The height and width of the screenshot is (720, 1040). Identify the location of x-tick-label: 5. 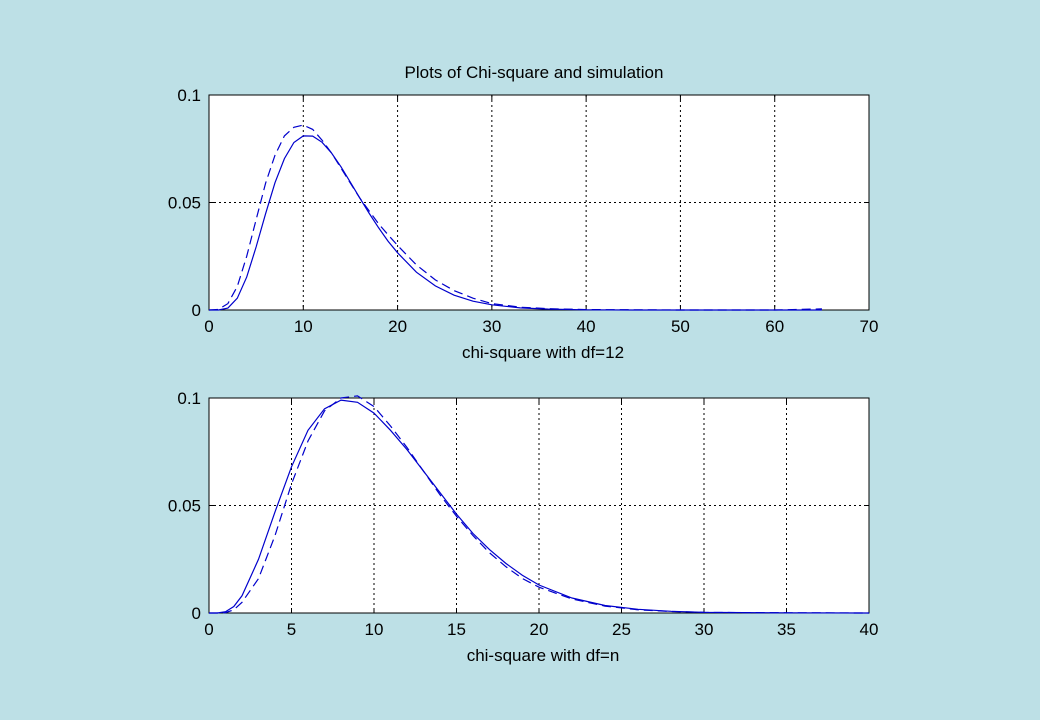
(291, 629).